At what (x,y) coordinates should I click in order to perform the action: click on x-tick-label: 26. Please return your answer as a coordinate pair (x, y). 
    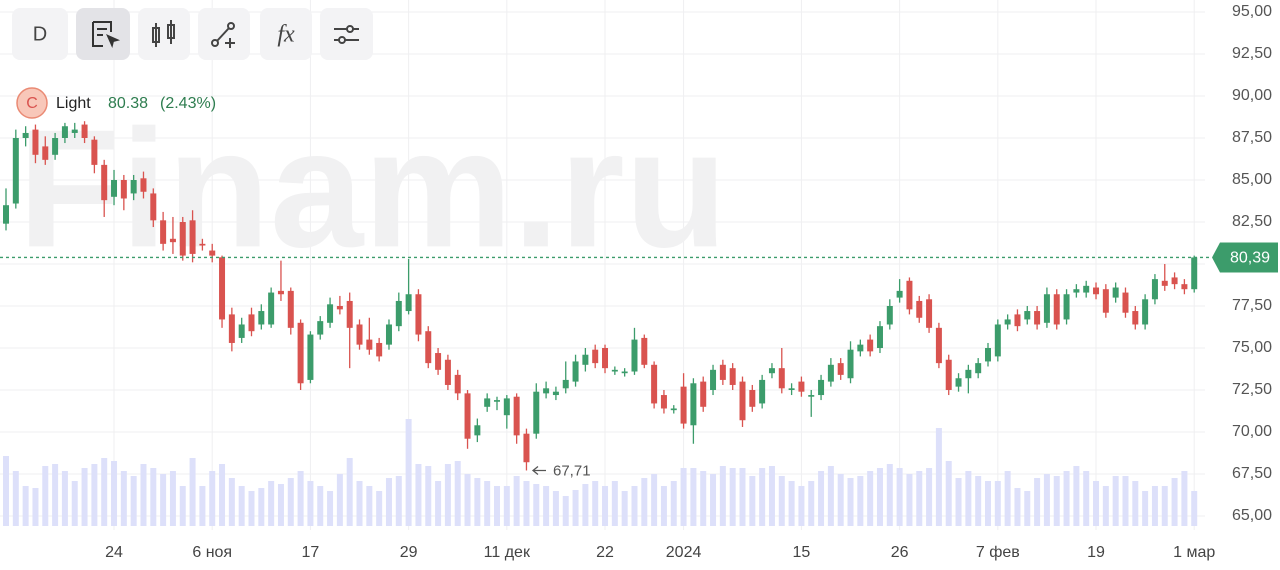
    Looking at the image, I should click on (900, 552).